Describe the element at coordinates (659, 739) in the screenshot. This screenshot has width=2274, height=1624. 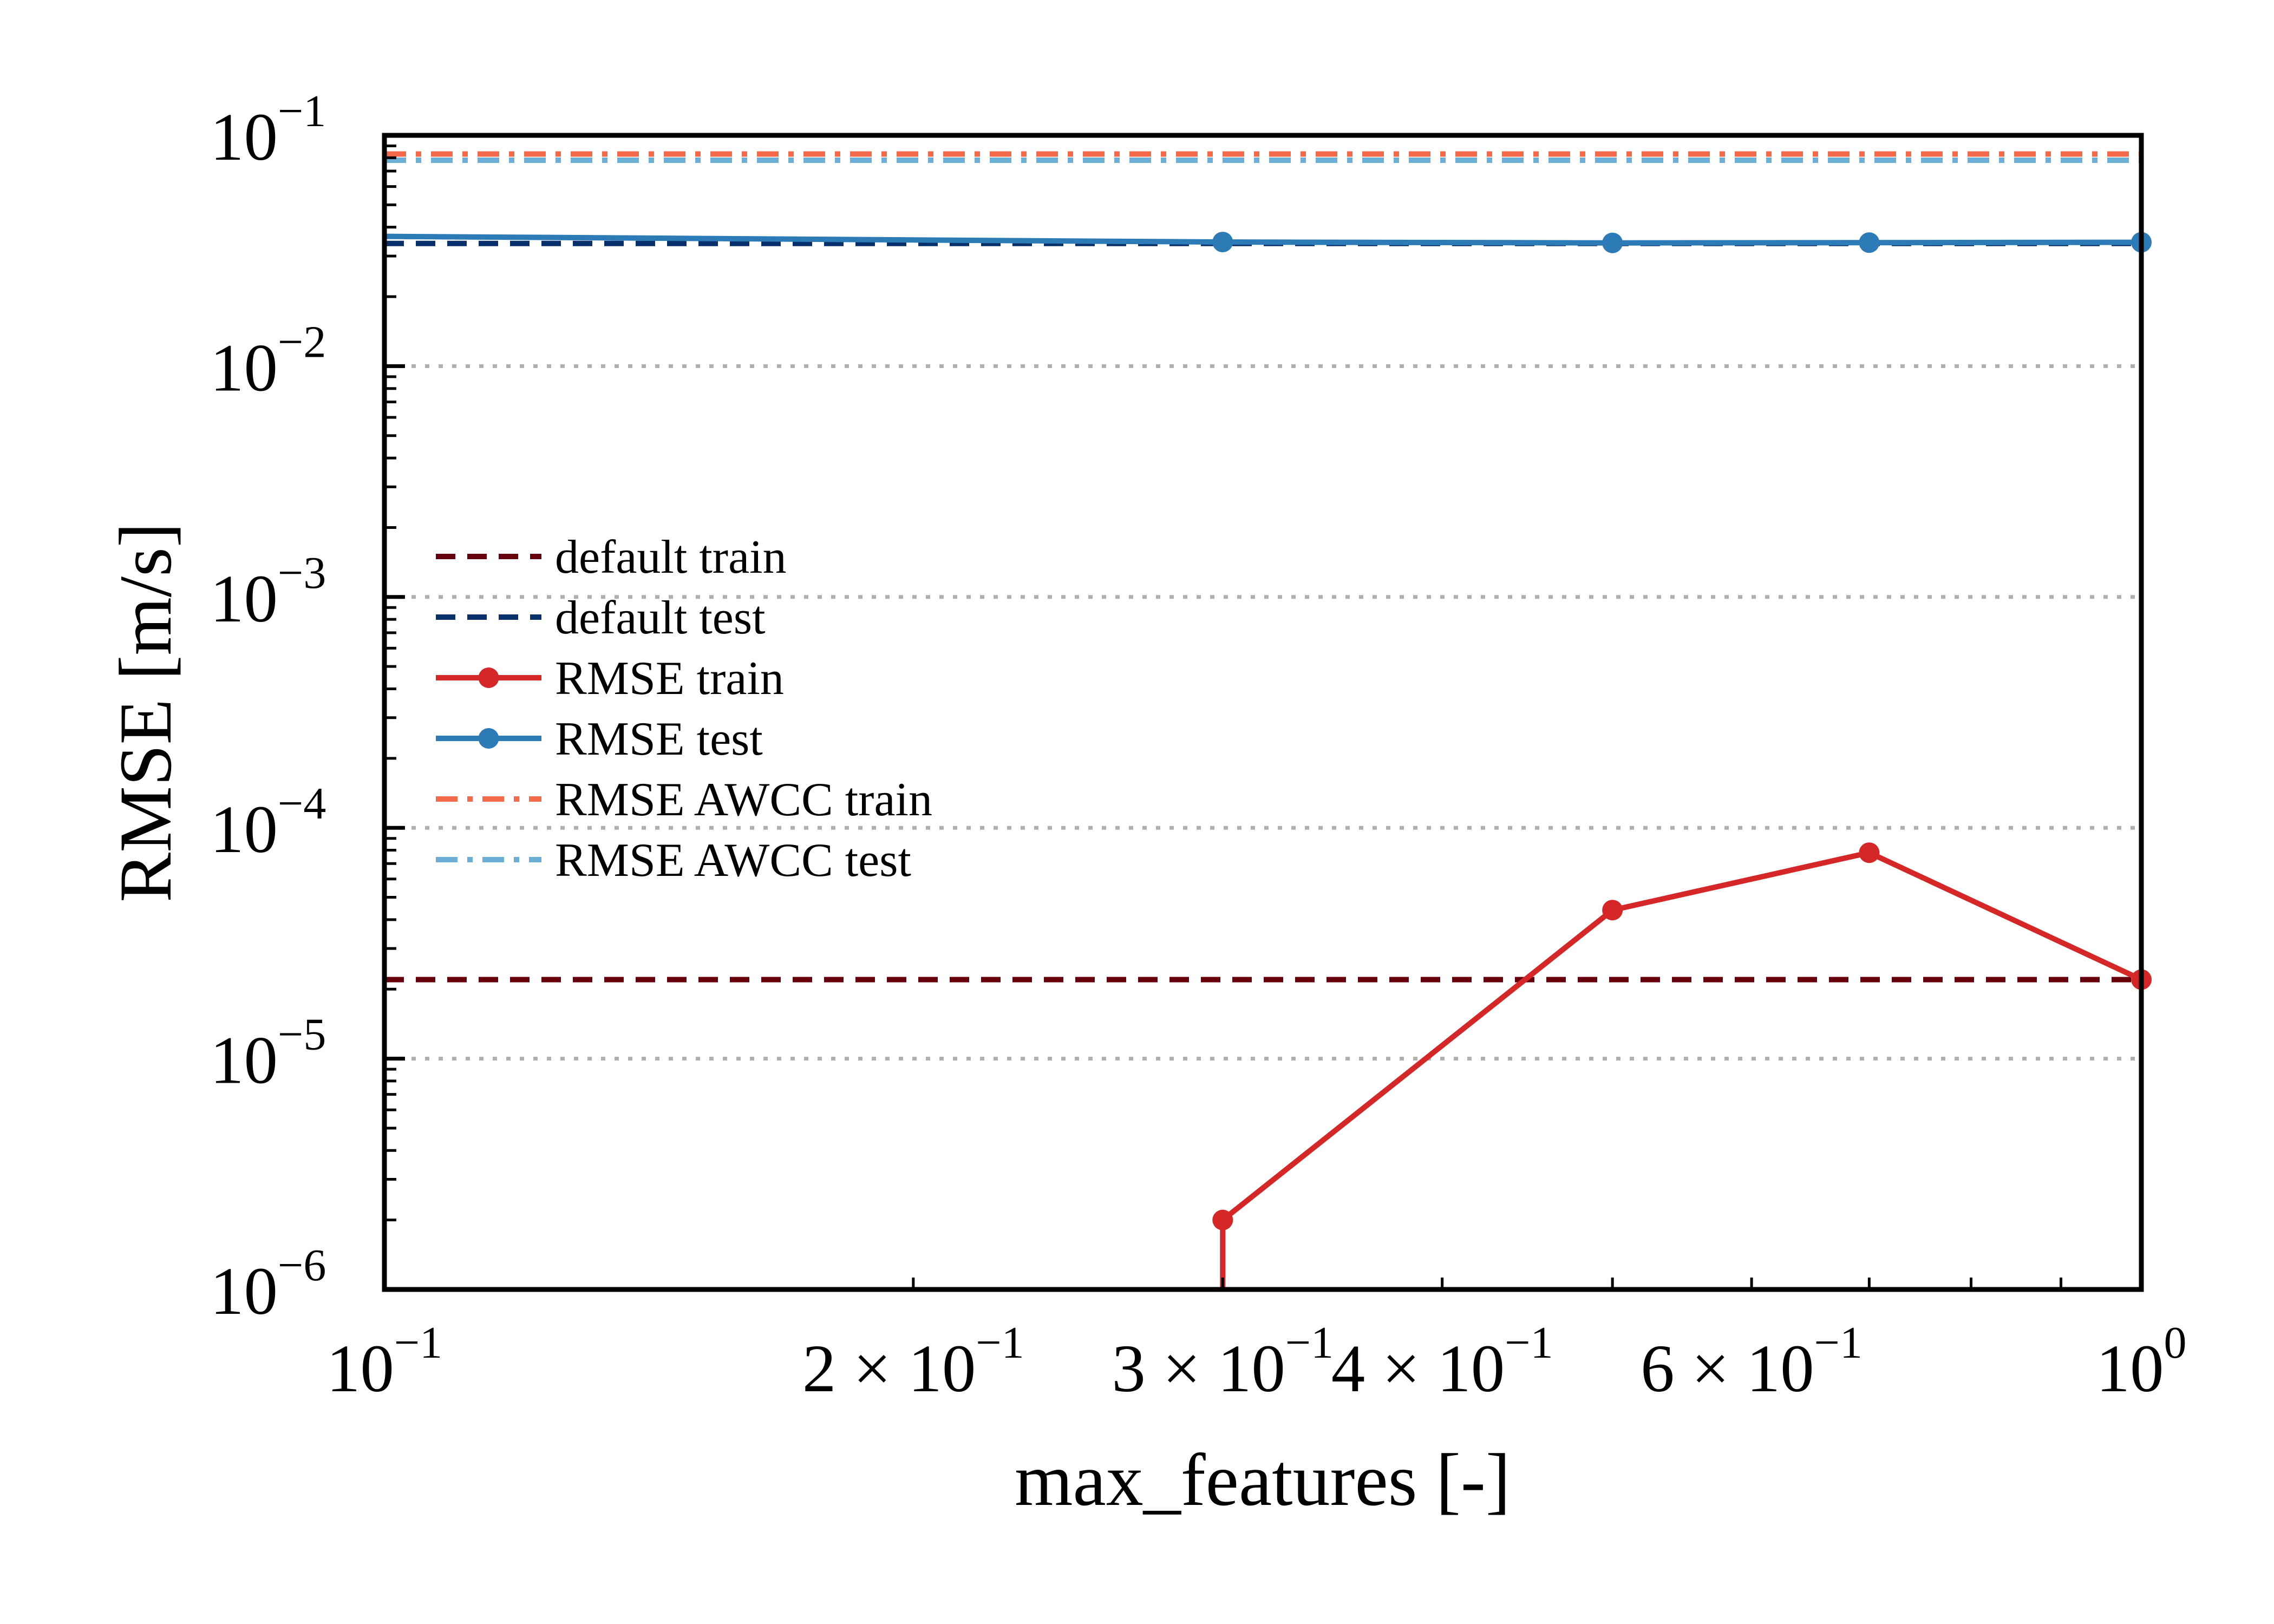
I see `legend-label: RMSE test` at that location.